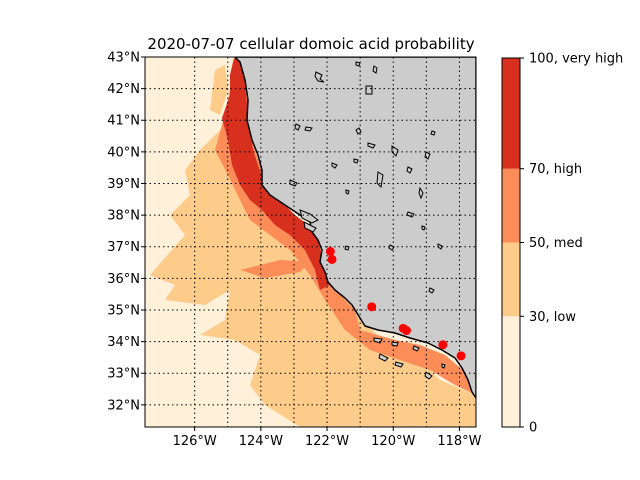 The image size is (640, 480). Describe the element at coordinates (123, 405) in the screenshot. I see `lat-tick-label: 32°N` at that location.